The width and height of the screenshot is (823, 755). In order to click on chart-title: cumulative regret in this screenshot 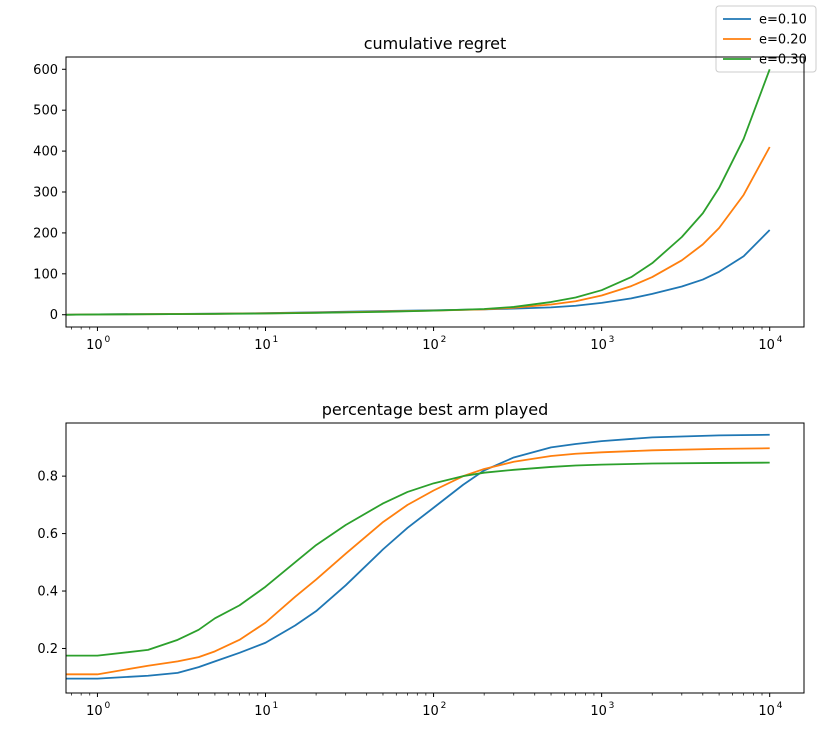, I will do `click(435, 43)`.